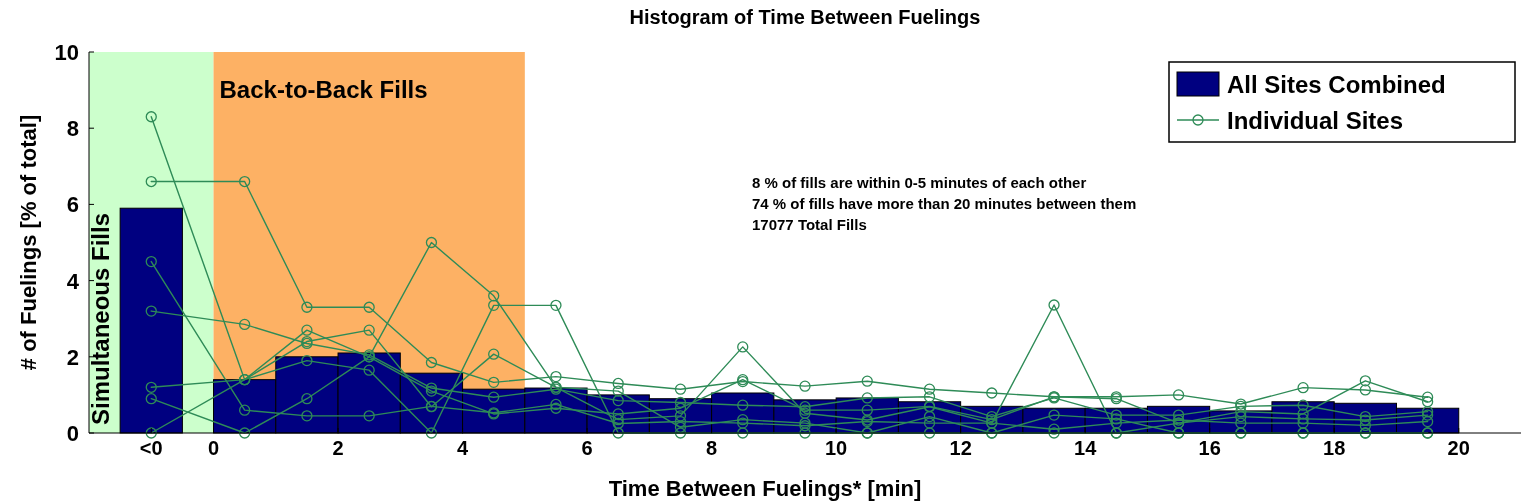  What do you see at coordinates (72, 129) in the screenshot?
I see `y-tick-label: 8` at bounding box center [72, 129].